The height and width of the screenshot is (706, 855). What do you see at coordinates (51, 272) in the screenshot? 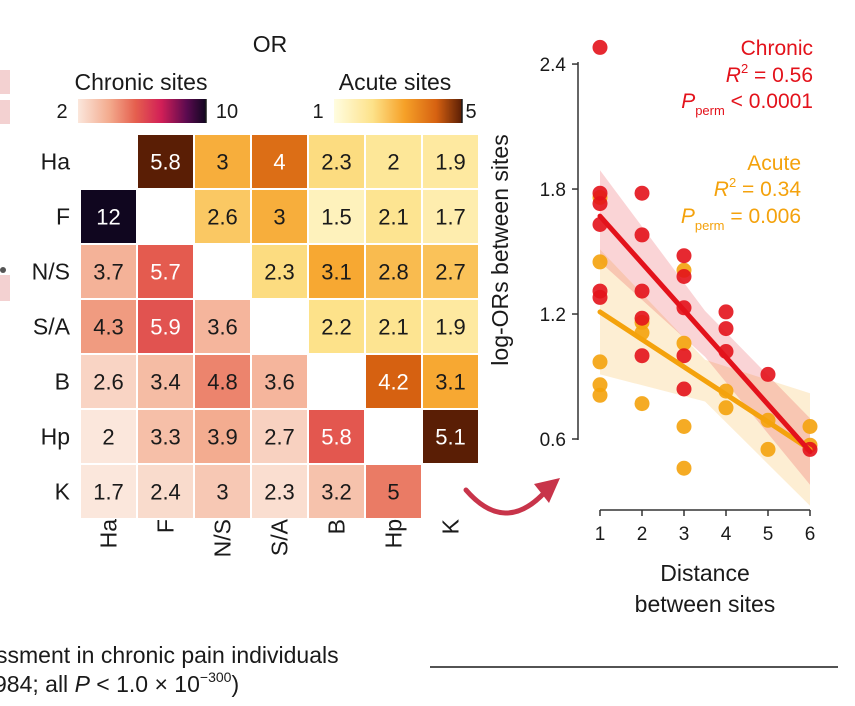
I see `row-label-N/S: N/S` at bounding box center [51, 272].